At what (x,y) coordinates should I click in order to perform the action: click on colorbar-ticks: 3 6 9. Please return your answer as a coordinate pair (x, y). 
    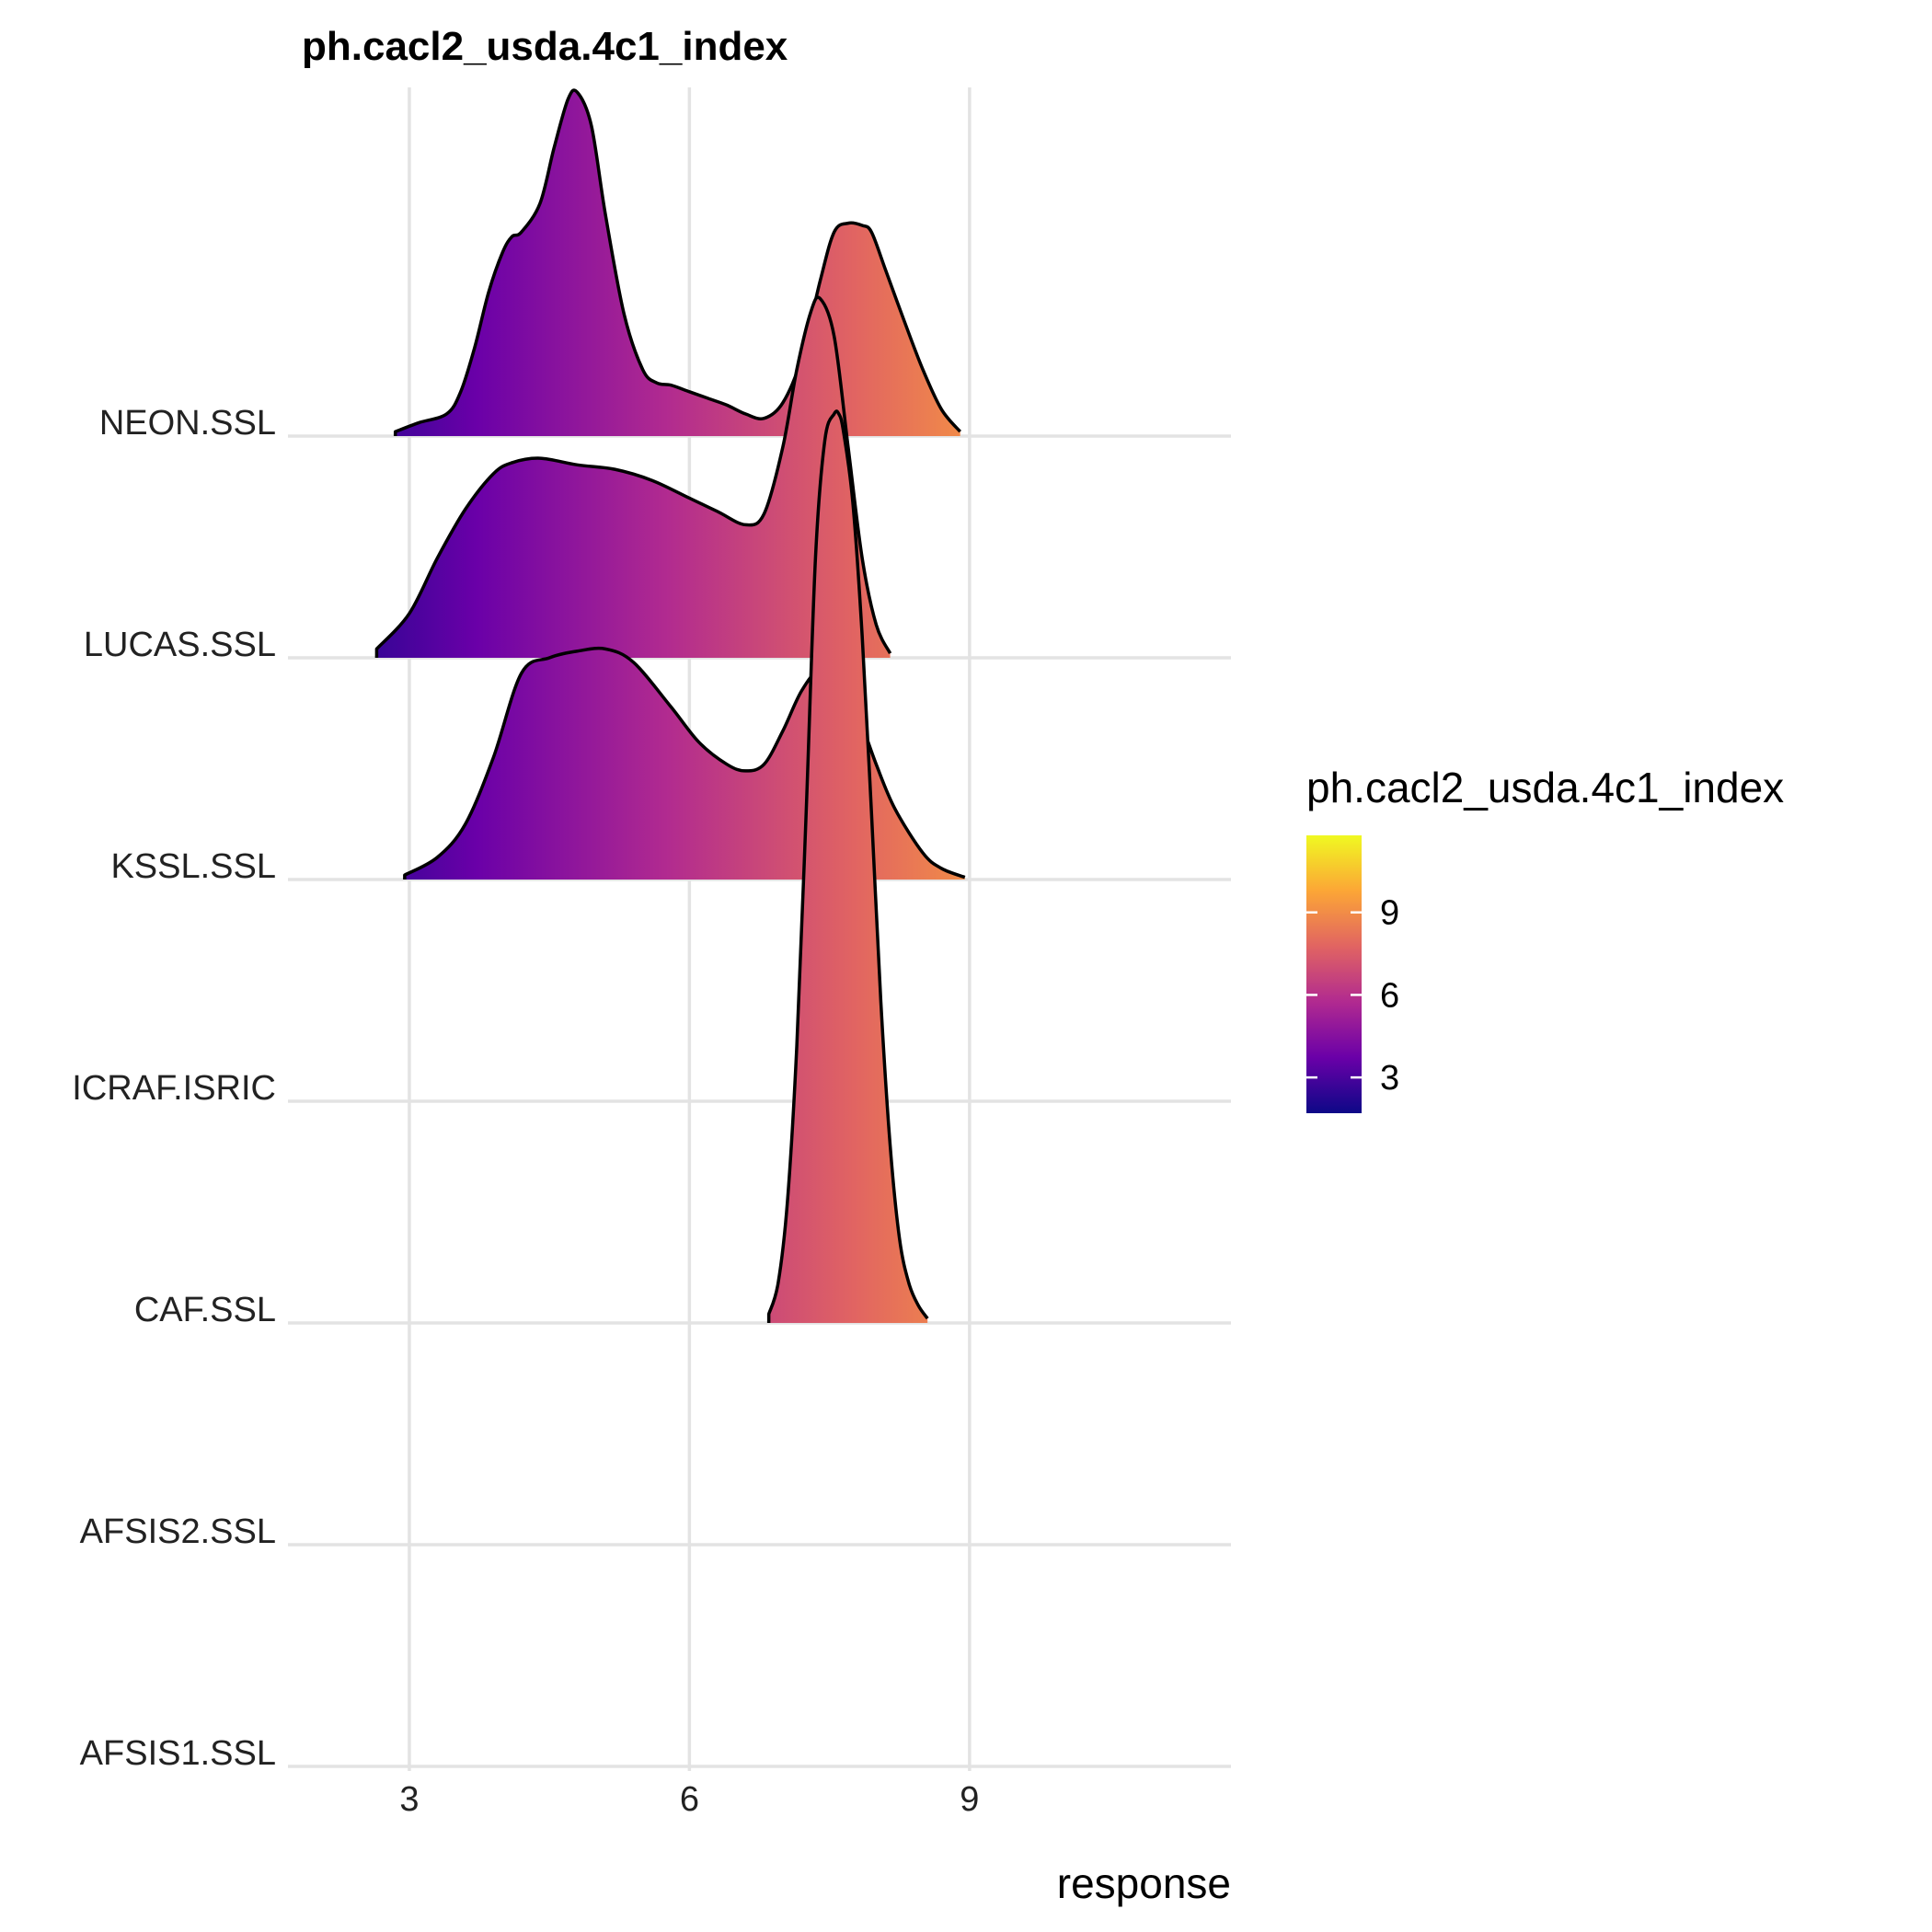
    Looking at the image, I should click on (1352, 996).